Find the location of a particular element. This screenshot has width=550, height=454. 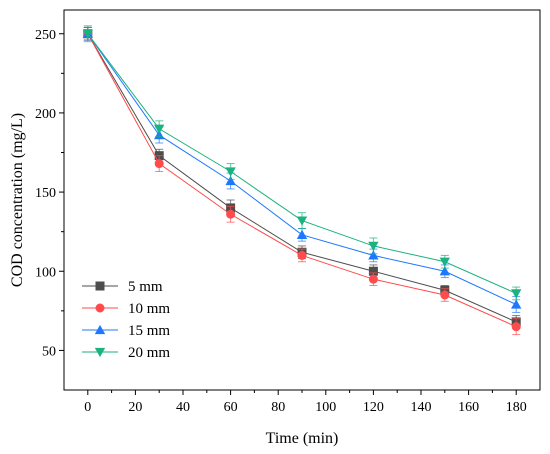

legend-label: 20 mm is located at coordinates (149, 353).